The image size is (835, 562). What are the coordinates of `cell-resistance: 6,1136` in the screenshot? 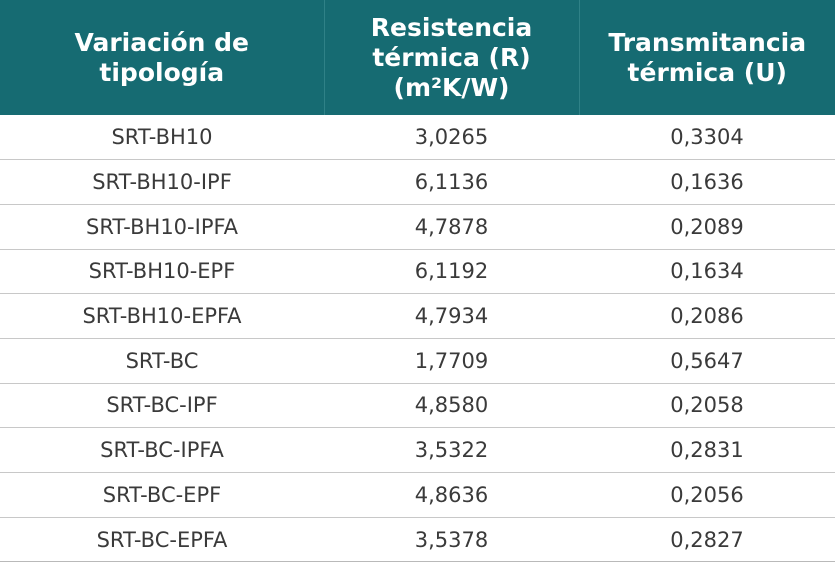 It's located at (451, 182).